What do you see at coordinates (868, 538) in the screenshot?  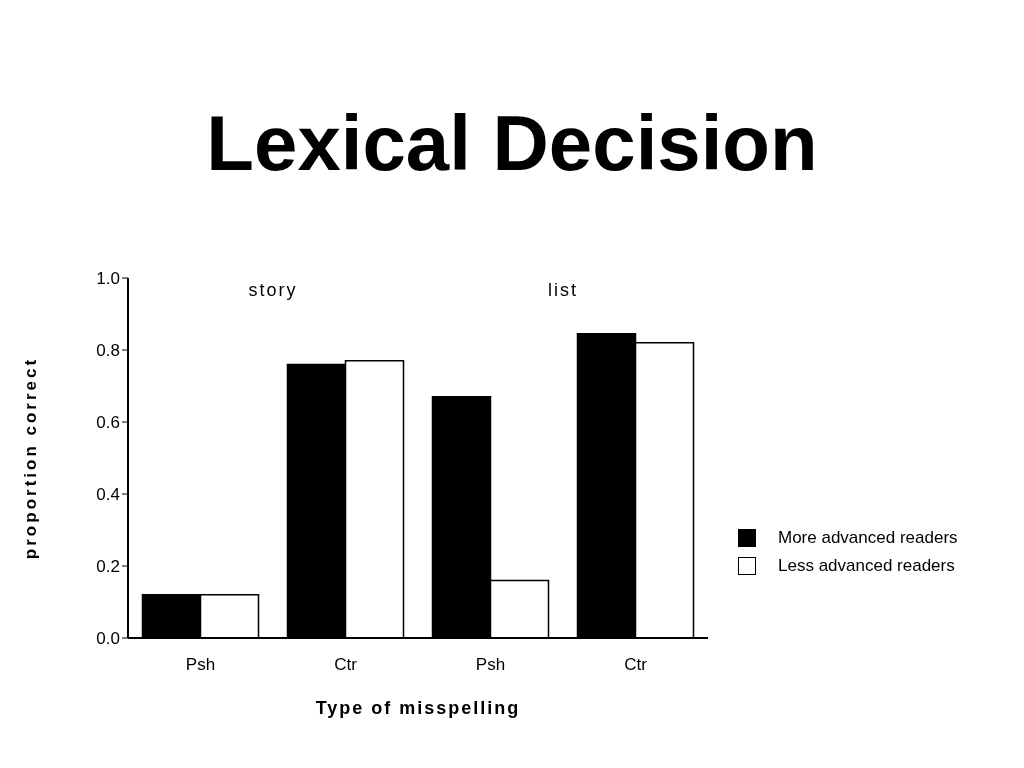 I see `legend-label: More advanced readers` at bounding box center [868, 538].